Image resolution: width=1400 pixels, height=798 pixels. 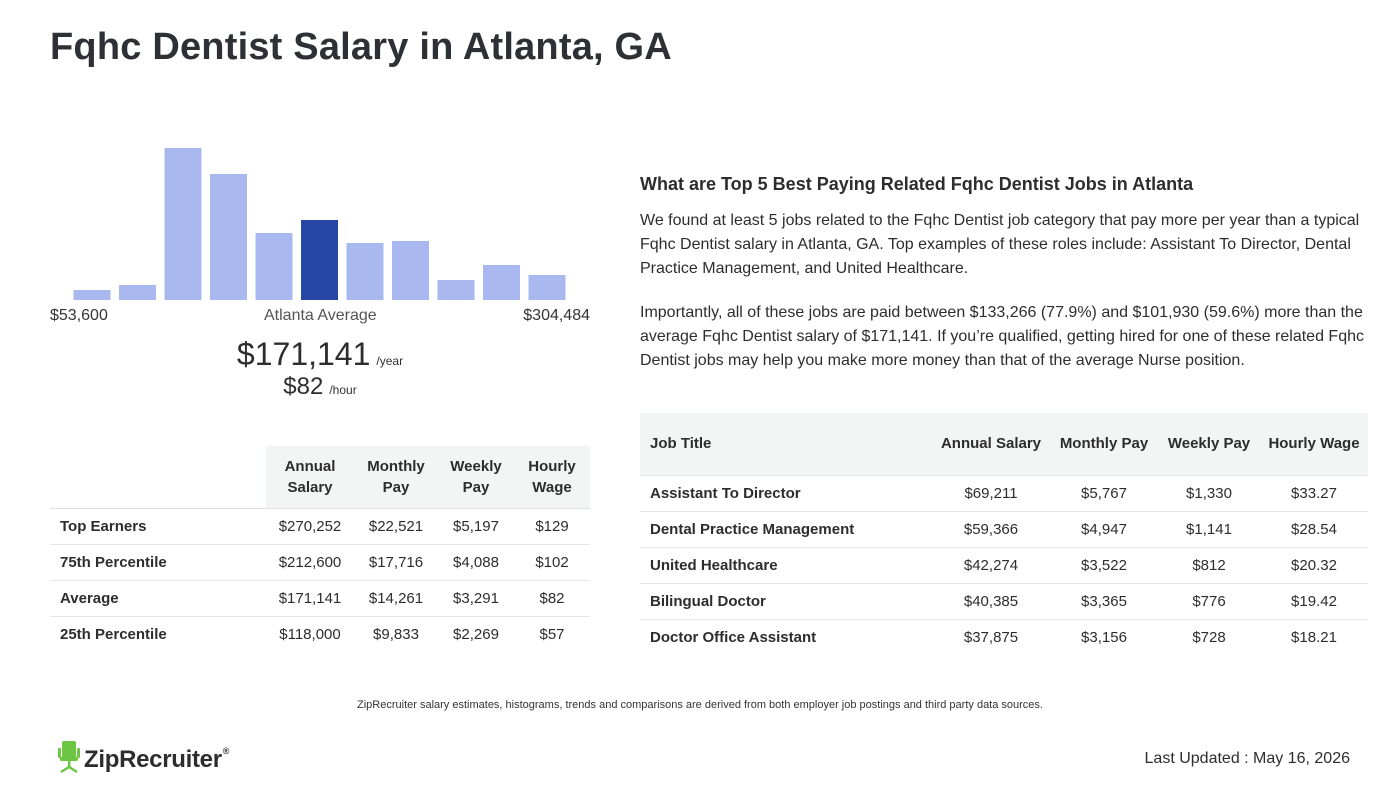 What do you see at coordinates (476, 598) in the screenshot?
I see `weekly-cell: $3,291` at bounding box center [476, 598].